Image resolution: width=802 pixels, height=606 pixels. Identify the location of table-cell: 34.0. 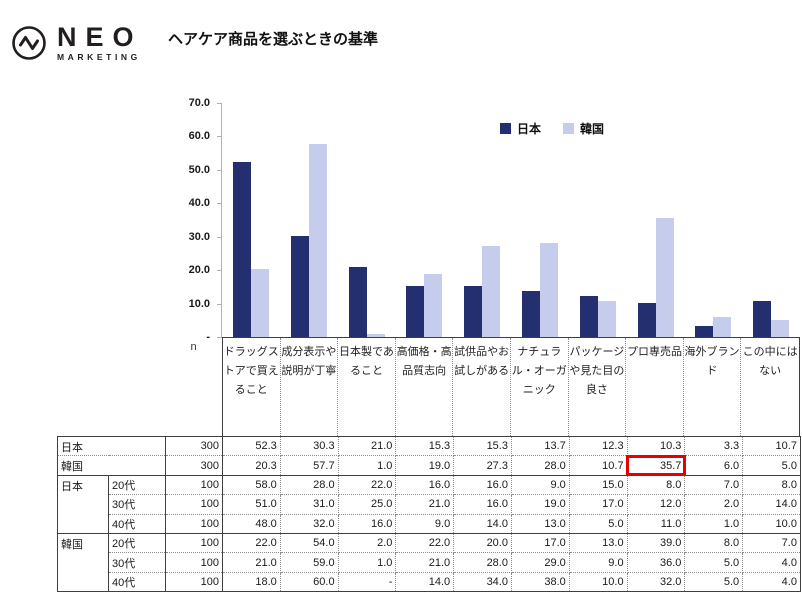
(482, 582).